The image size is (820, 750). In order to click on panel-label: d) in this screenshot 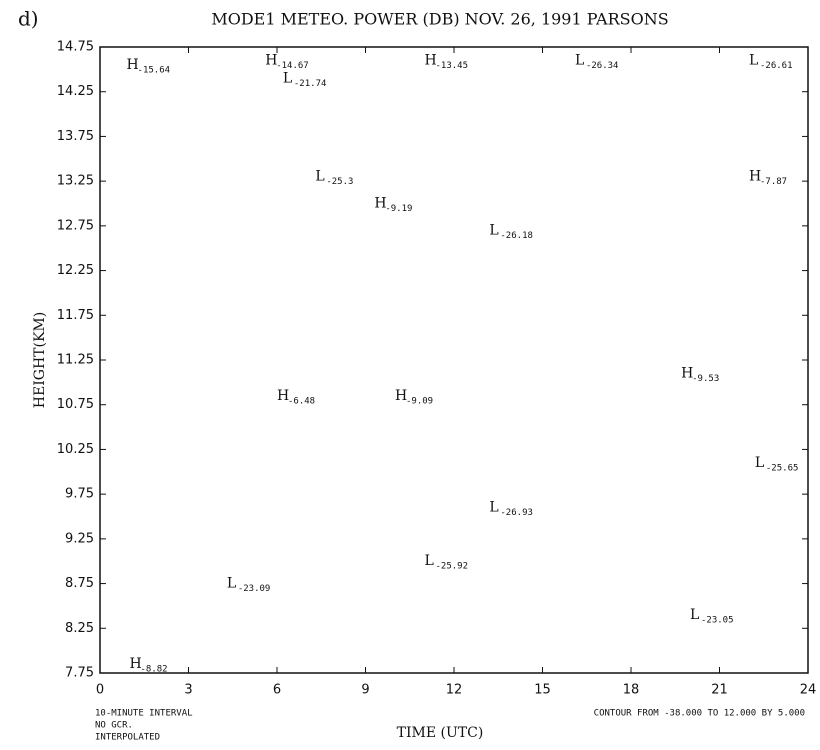, I will do `click(28, 19)`.